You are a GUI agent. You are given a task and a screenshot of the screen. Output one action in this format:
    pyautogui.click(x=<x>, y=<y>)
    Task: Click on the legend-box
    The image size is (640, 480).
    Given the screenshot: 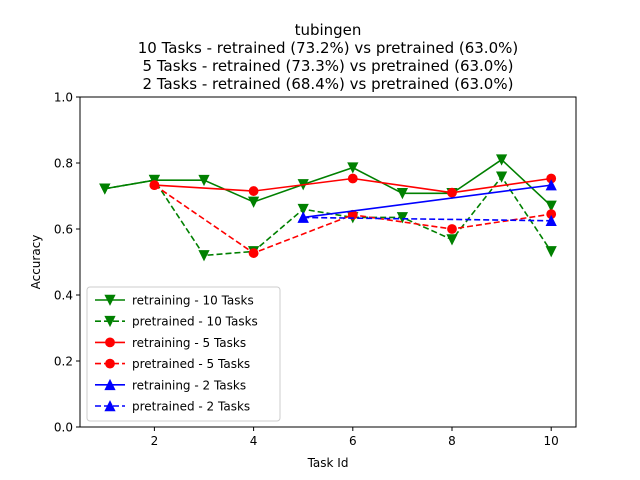 What is the action you would take?
    pyautogui.click(x=183, y=354)
    